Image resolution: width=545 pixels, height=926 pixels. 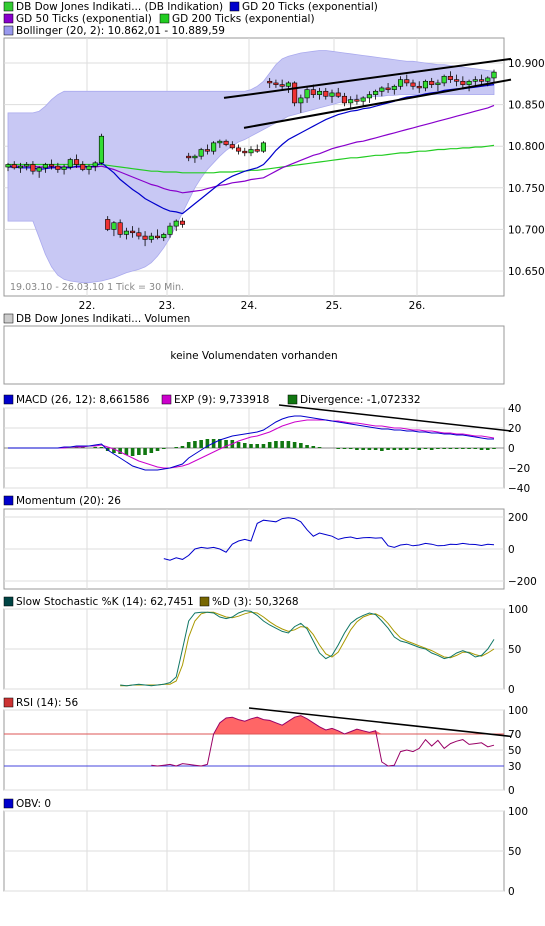 What do you see at coordinates (511, 892) in the screenshot?
I see `obv-y-tick-2: 0` at bounding box center [511, 892].